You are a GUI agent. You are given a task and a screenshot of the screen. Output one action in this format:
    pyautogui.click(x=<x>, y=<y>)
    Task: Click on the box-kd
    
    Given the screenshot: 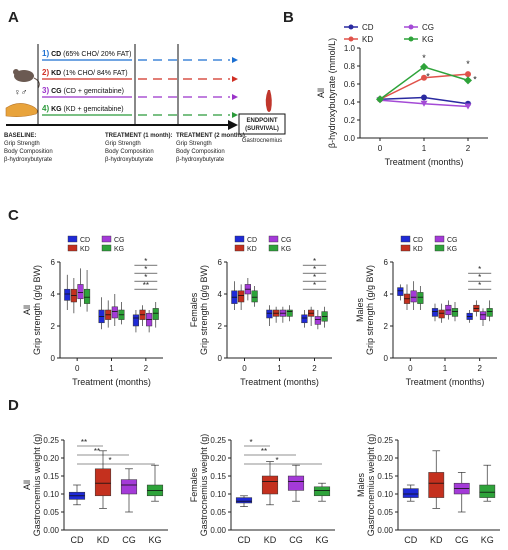 What is the action you would take?
    pyautogui.click(x=270, y=485)
    